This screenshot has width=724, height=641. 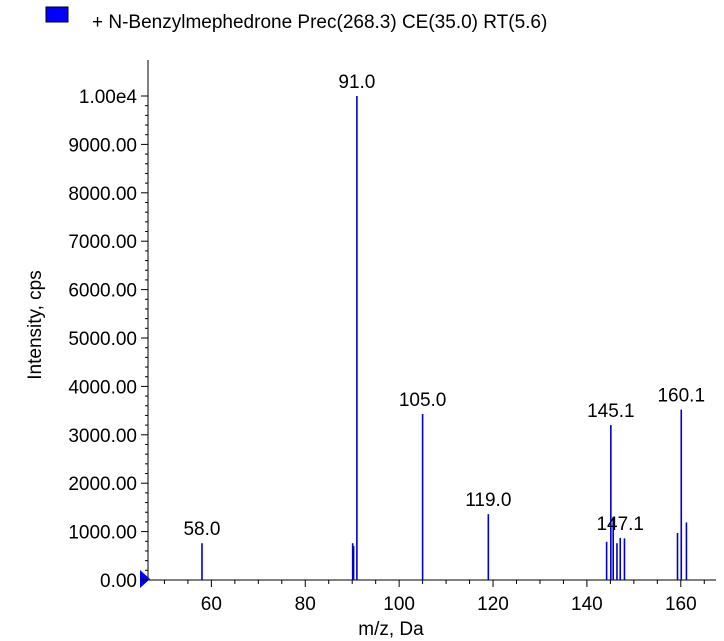 What do you see at coordinates (356, 82) in the screenshot?
I see `peak-label: 91.0` at bounding box center [356, 82].